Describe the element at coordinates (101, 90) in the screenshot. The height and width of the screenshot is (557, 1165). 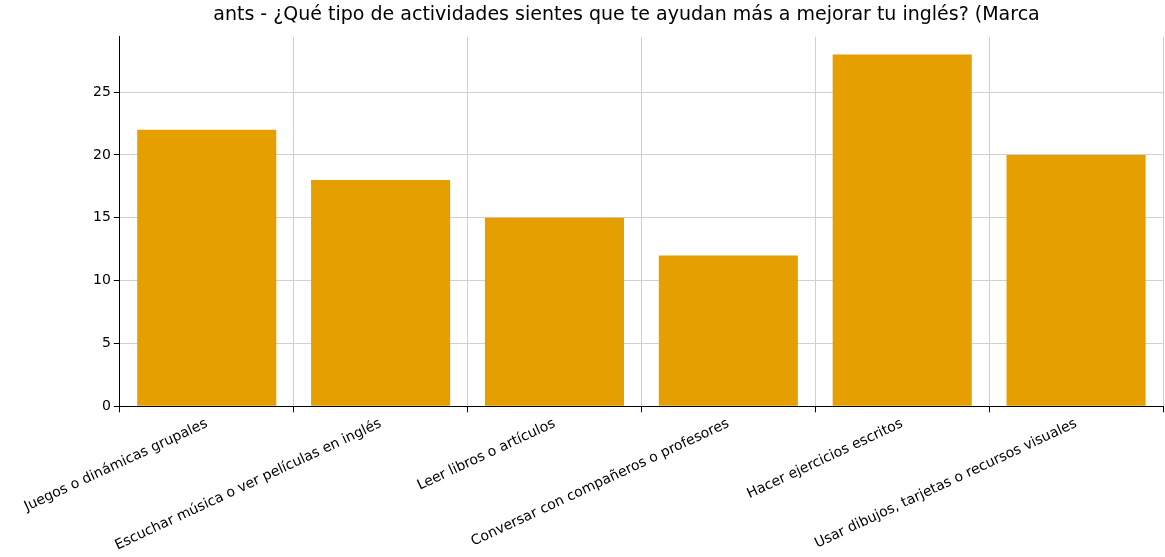
I see `y-tick-label: 25` at that location.